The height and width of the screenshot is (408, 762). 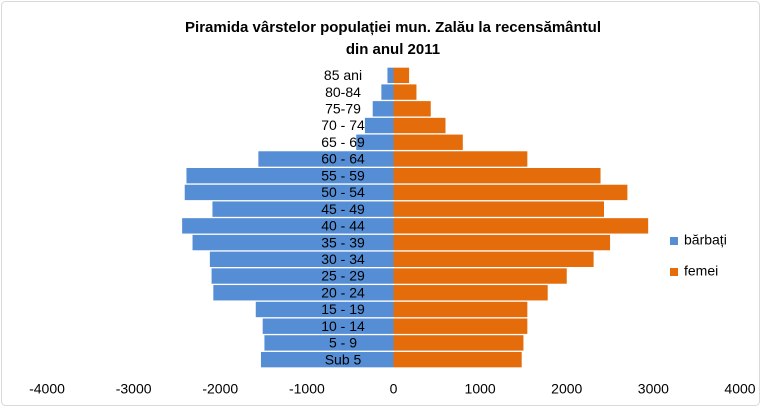 I want to click on y-tick-label: 70 - 74, so click(x=343, y=125).